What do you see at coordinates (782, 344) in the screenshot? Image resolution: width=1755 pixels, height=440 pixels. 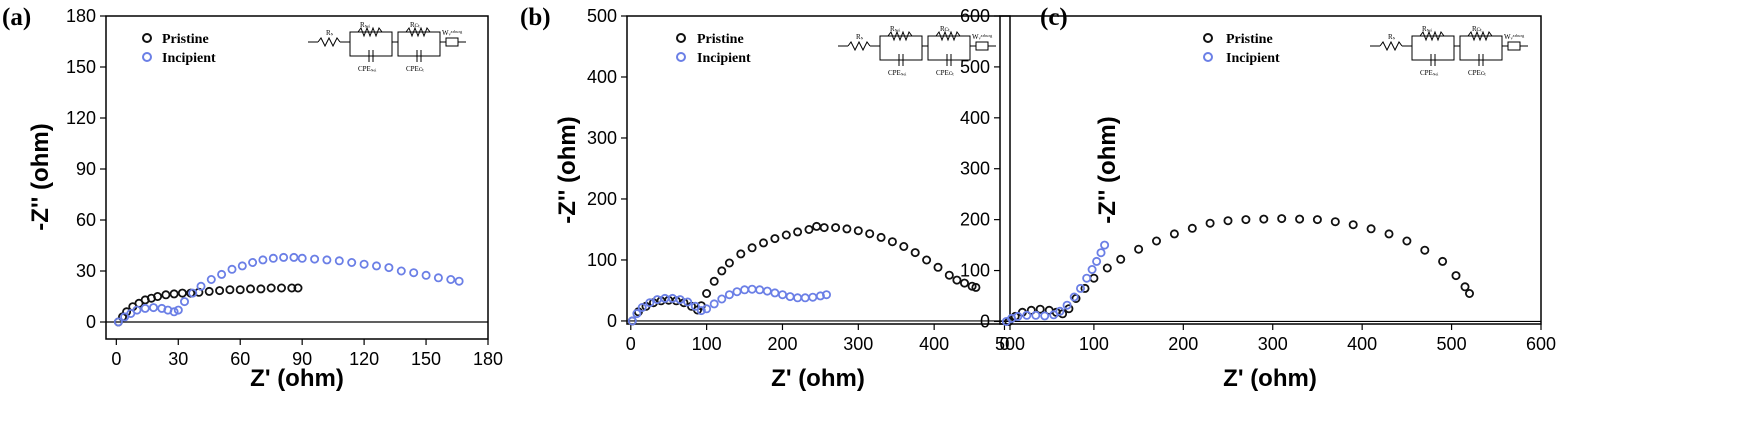 I see `x-tick-label: 200` at bounding box center [782, 344].